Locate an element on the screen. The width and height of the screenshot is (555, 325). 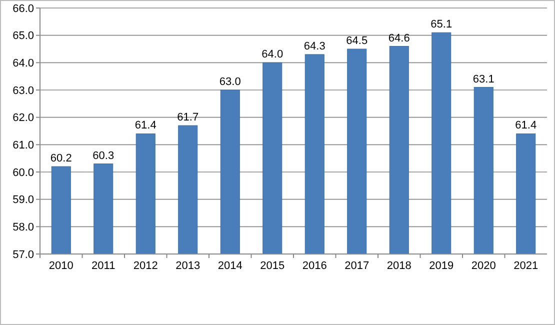
data-label: 61.7 is located at coordinates (188, 118).